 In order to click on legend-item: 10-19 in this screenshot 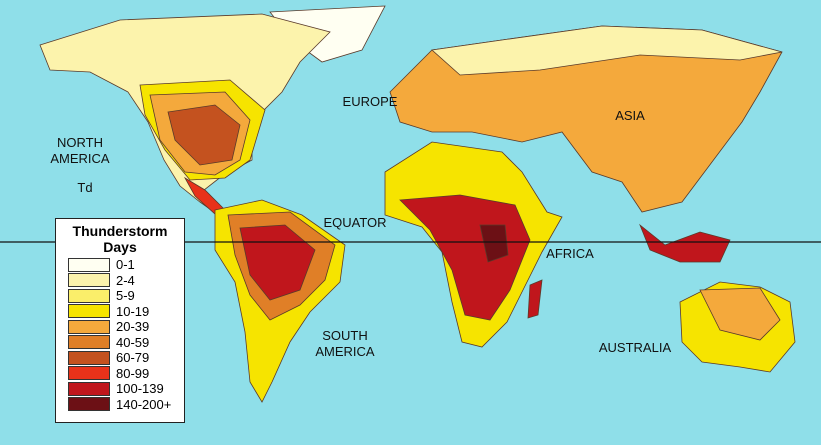, I will do `click(126, 312)`.